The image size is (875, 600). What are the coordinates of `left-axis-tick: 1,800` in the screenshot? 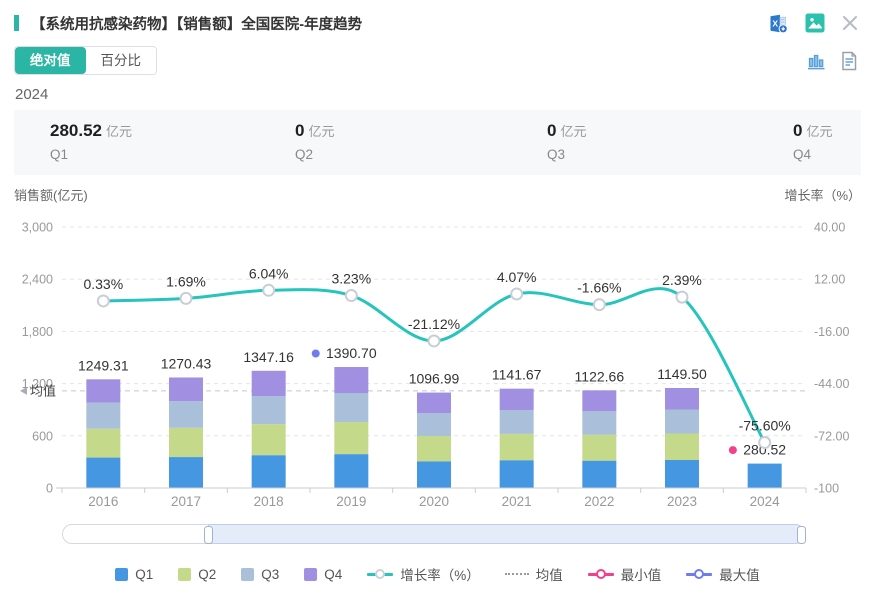 It's located at (37, 332).